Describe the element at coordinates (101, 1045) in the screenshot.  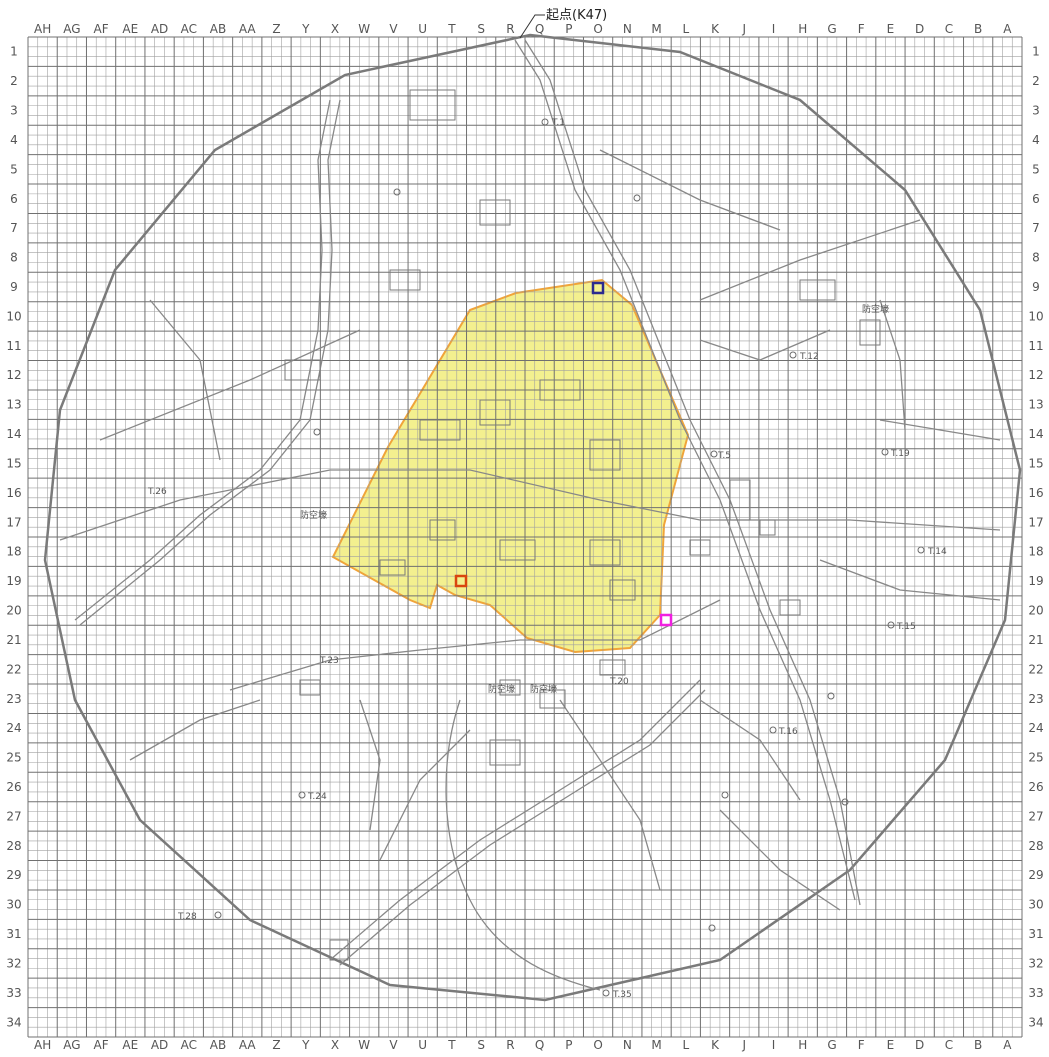
I see `column-label-bottom: AF` at that location.